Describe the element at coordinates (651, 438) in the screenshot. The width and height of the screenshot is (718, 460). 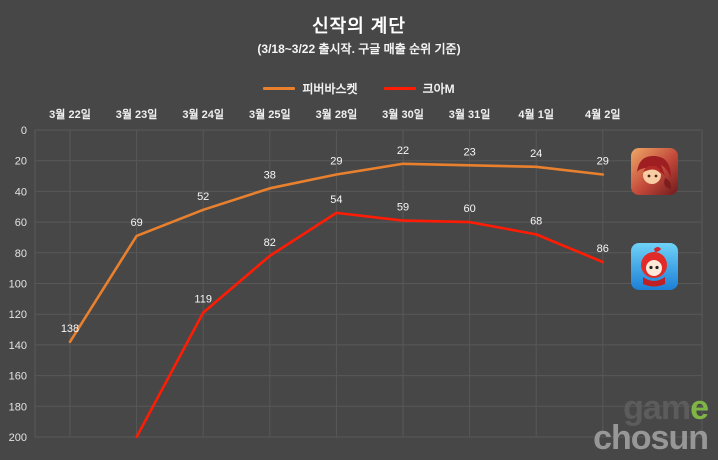
I see `watermark-chosun-text: chosun` at that location.